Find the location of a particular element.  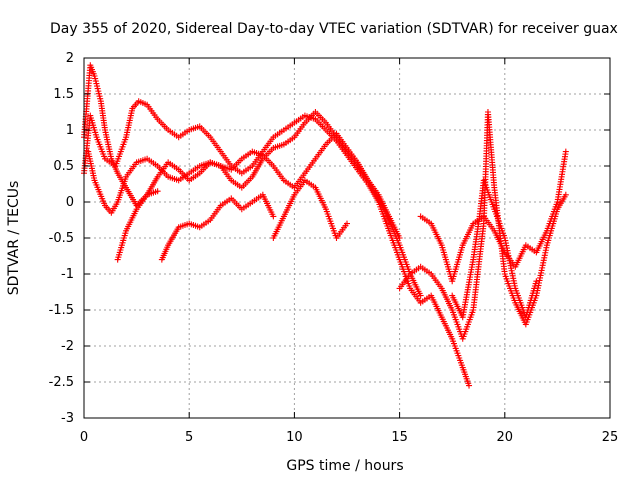

y-tick-label: -1 is located at coordinates (67, 274).